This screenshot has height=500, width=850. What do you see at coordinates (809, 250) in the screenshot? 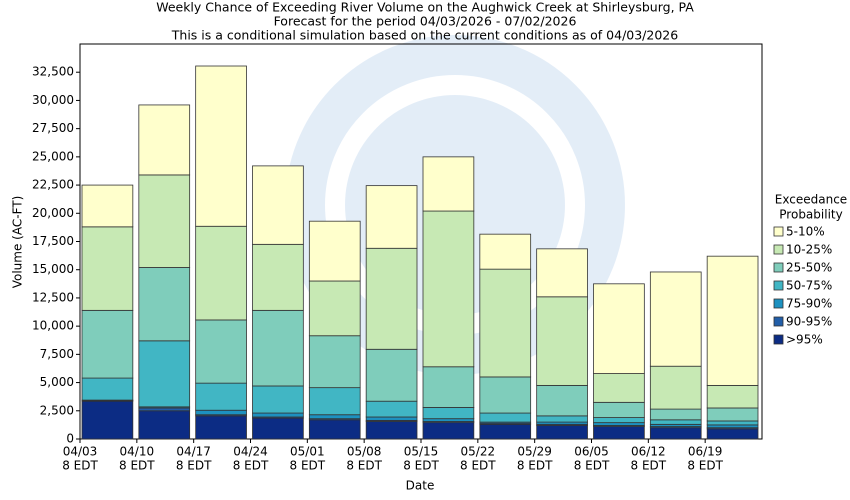
I see `legend-label: 10-25%` at bounding box center [809, 250].